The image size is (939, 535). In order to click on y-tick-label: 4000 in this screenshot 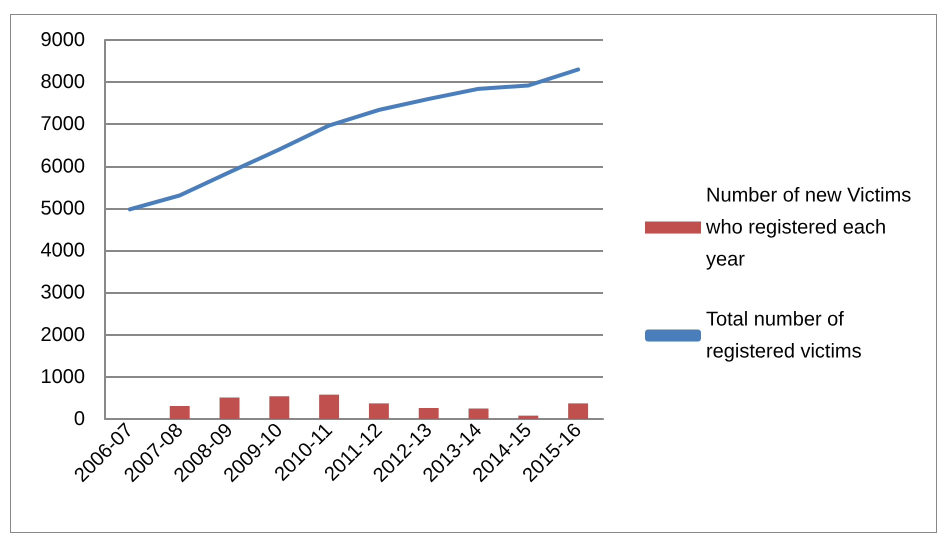, I will do `click(62, 251)`.